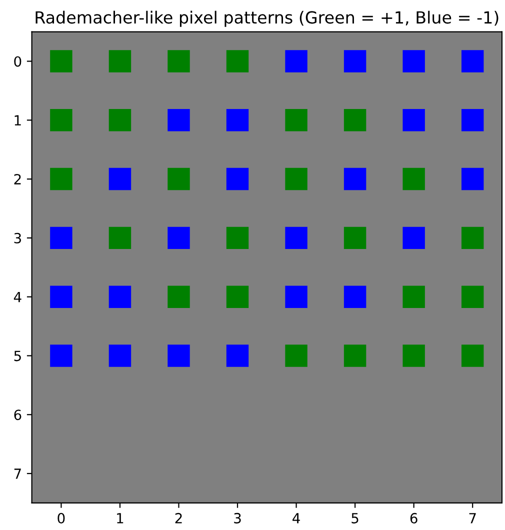  What do you see at coordinates (472, 518) in the screenshot?
I see `x-tick-label: 7` at bounding box center [472, 518].